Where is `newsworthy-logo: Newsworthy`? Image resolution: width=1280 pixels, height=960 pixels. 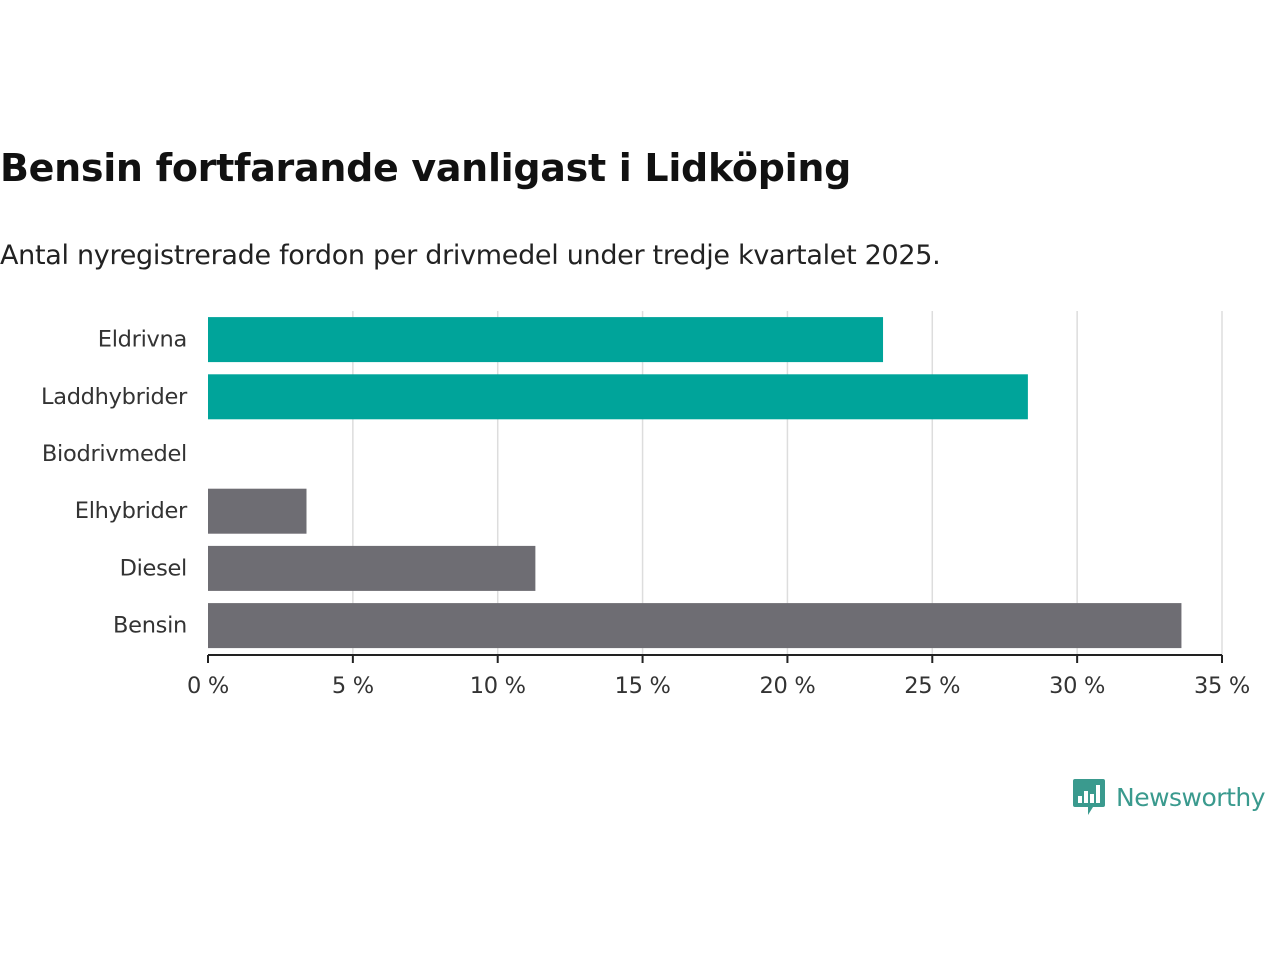 newsworthy-logo: Newsworthy is located at coordinates (1169, 797).